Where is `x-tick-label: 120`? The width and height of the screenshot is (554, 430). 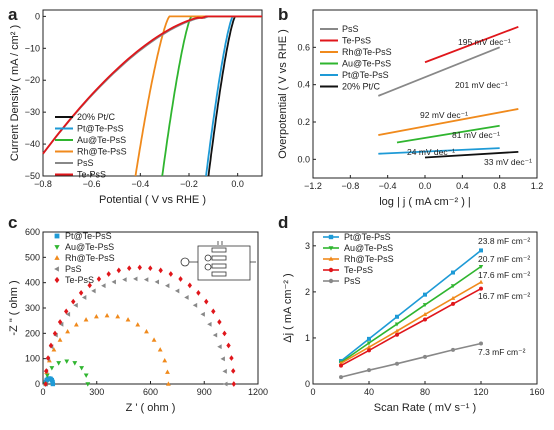
x-tick-label: 120 is located at coordinates (480, 392).